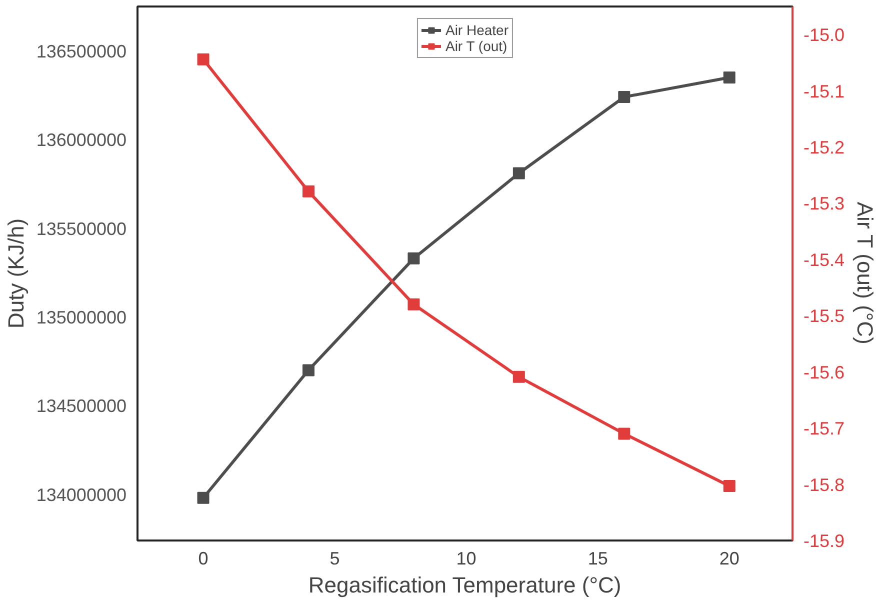 The image size is (887, 605). What do you see at coordinates (598, 558) in the screenshot?
I see `x-tick-label: 15` at bounding box center [598, 558].